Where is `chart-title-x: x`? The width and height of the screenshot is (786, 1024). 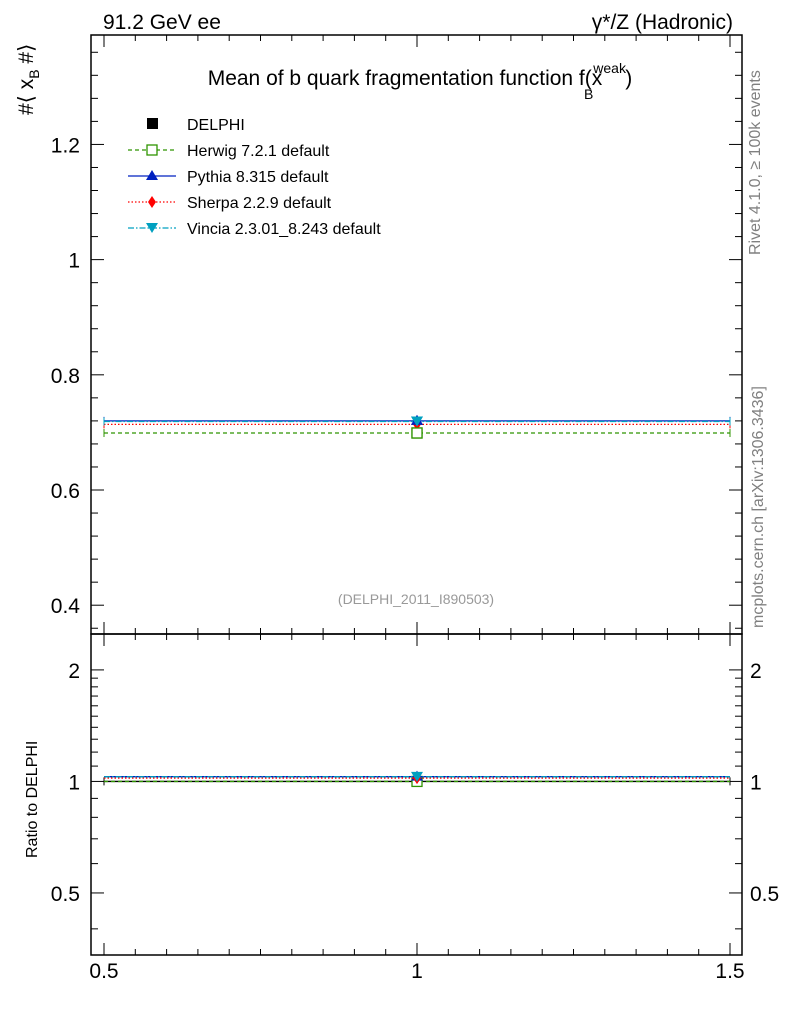
chart-title-x: x is located at coordinates (597, 78).